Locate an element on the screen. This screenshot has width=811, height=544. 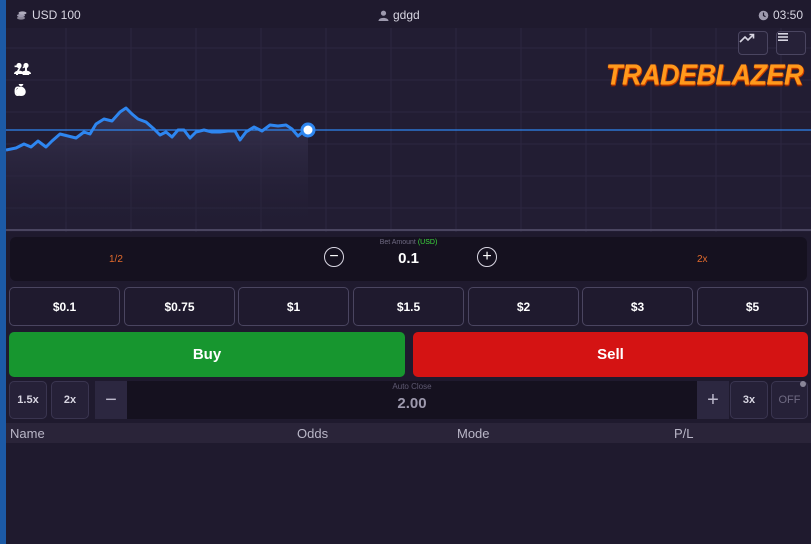
half-bet-button: 1/2 is located at coordinates (116, 259).